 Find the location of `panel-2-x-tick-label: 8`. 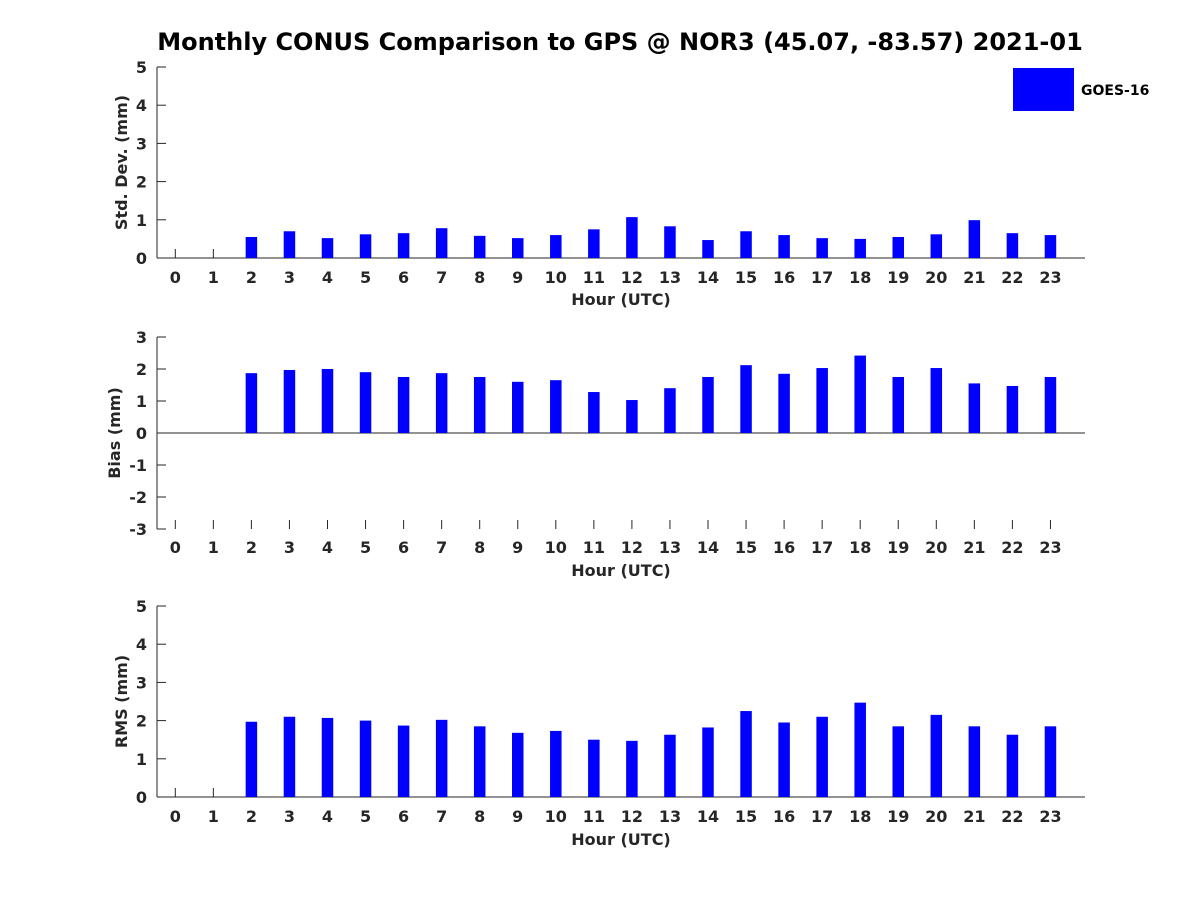

panel-2-x-tick-label: 8 is located at coordinates (479, 547).